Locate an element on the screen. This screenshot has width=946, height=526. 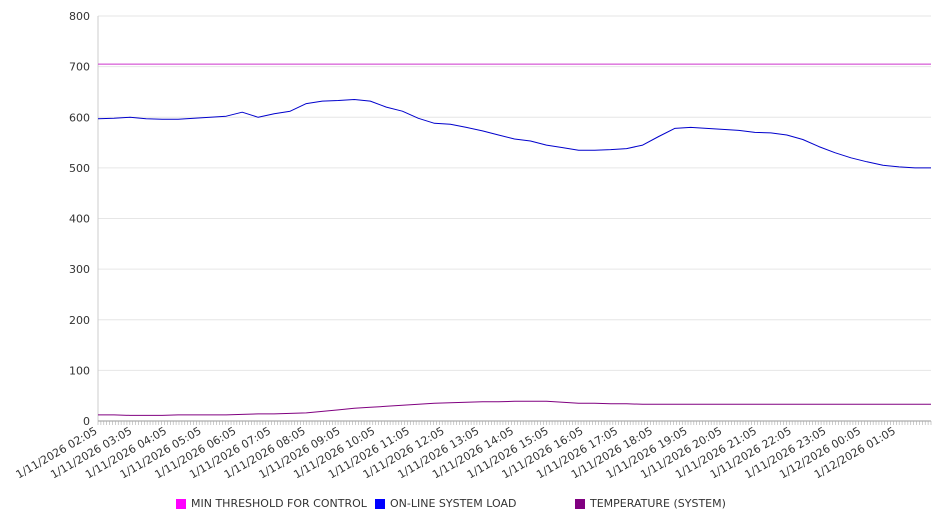
y-tick-label: 600 is located at coordinates (79, 117).